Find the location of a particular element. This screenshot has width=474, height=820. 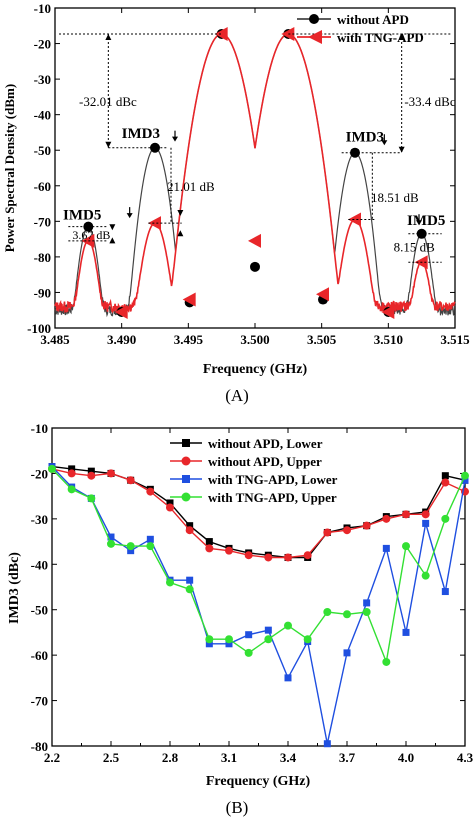

x-tick-label-a: 3.495 is located at coordinates (189, 339).